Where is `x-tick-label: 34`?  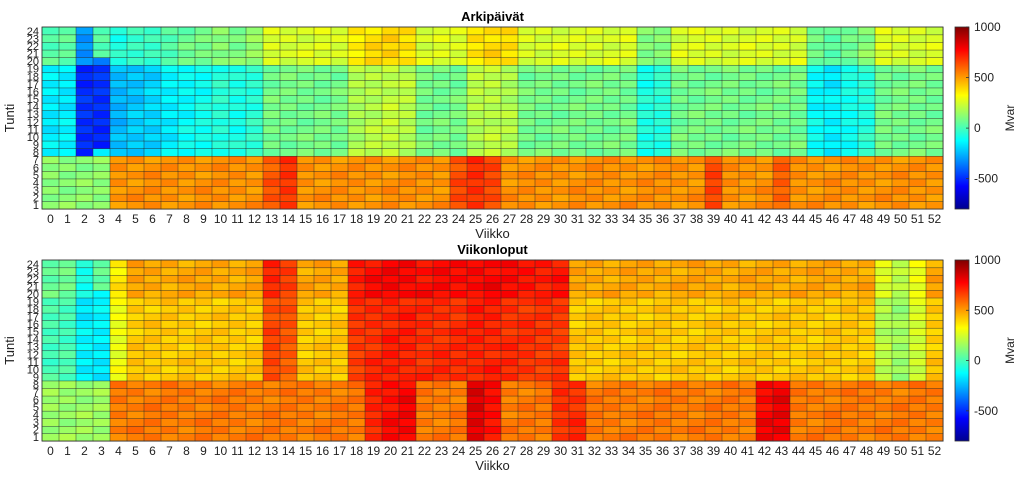
x-tick-label: 34 is located at coordinates (629, 451).